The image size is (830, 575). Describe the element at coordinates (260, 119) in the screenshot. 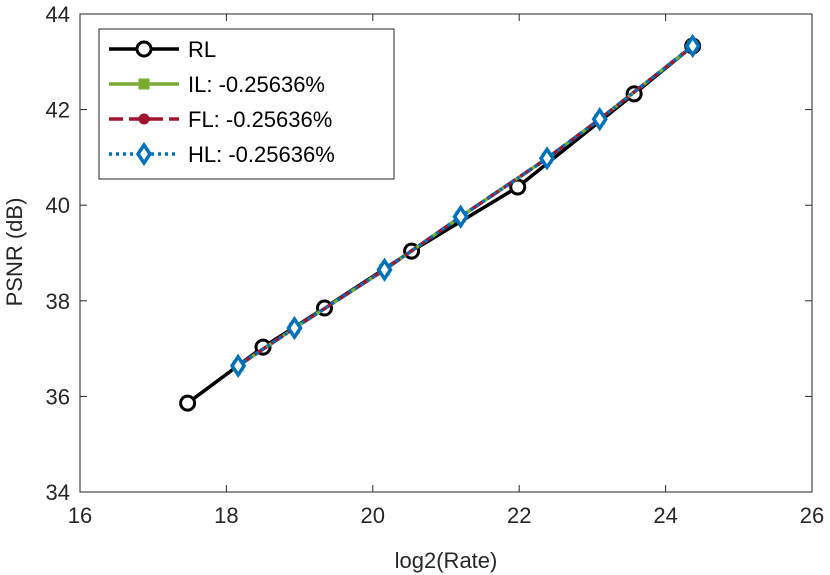

I see `legend-label: FL: -0.25636%` at that location.